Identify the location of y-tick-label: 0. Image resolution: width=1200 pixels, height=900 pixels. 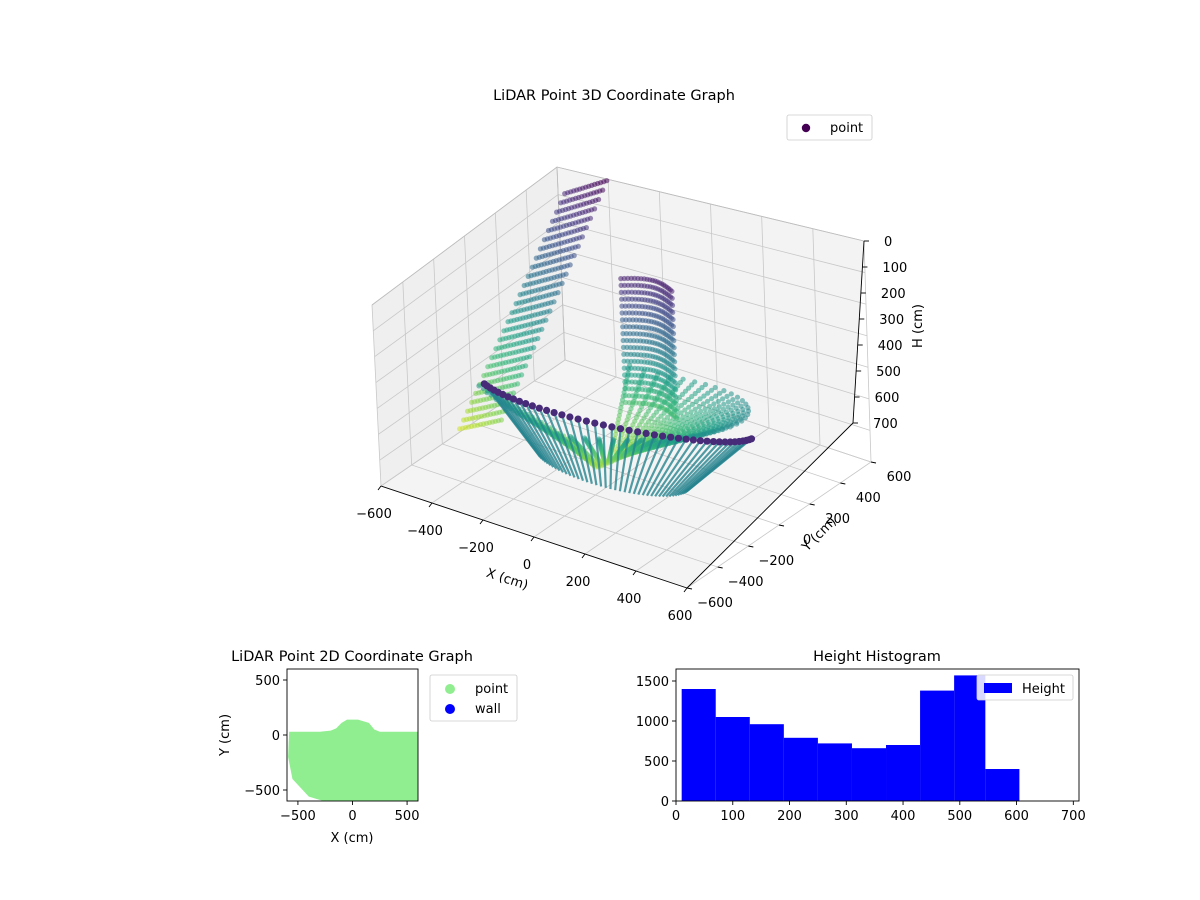
(665, 802).